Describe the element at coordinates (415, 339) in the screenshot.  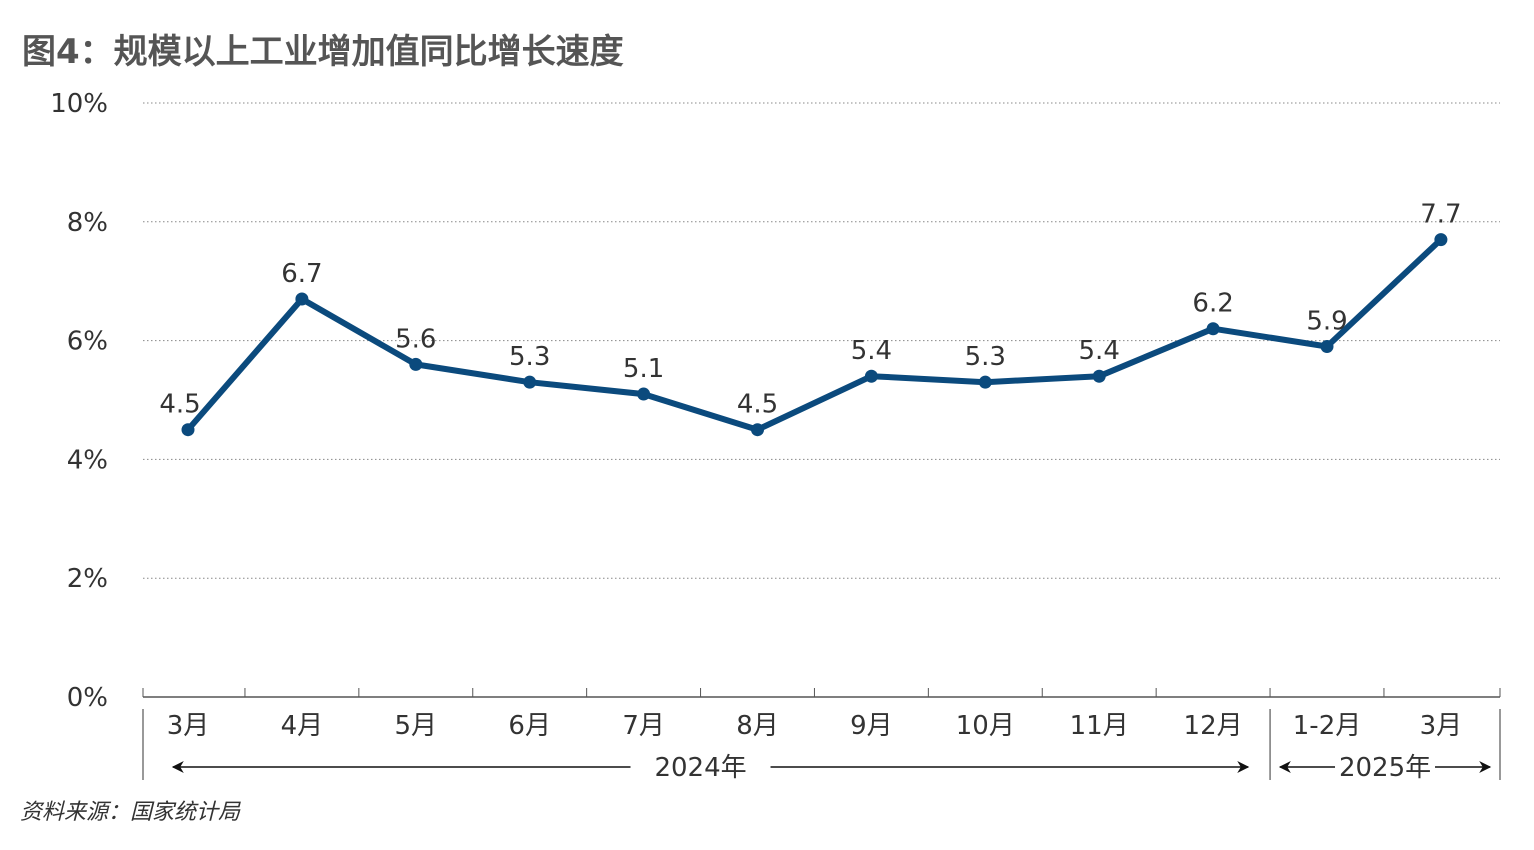
I see `data-label: 5.6` at that location.